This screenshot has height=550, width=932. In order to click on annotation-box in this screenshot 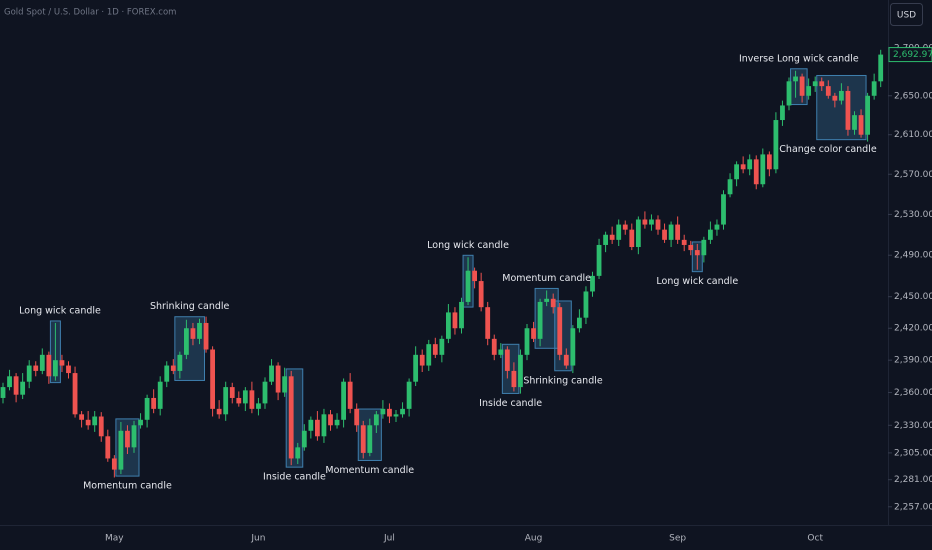, I will do `click(799, 87)`.